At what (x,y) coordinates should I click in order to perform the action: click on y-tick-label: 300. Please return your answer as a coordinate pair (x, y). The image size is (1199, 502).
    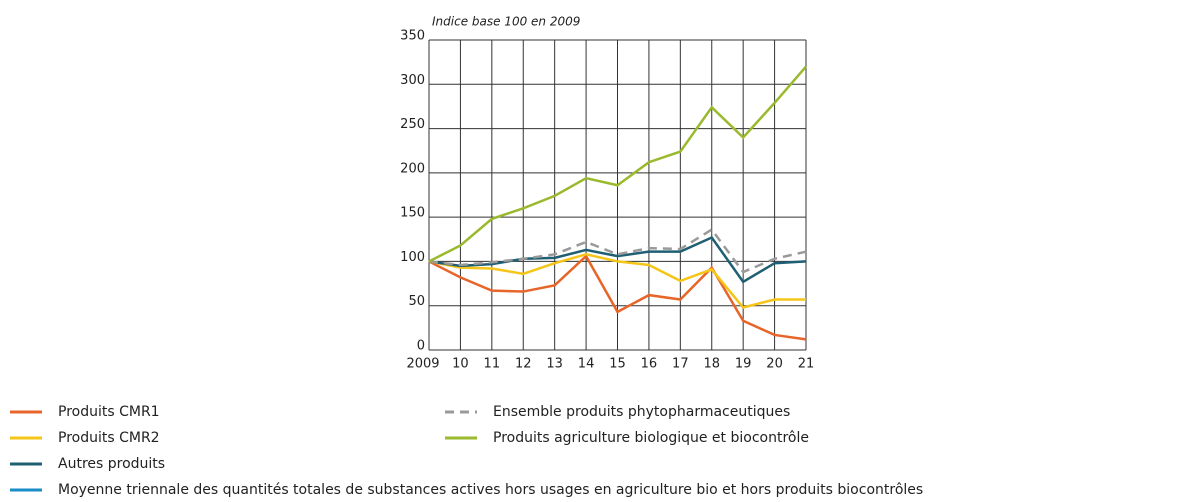
    Looking at the image, I should click on (412, 80).